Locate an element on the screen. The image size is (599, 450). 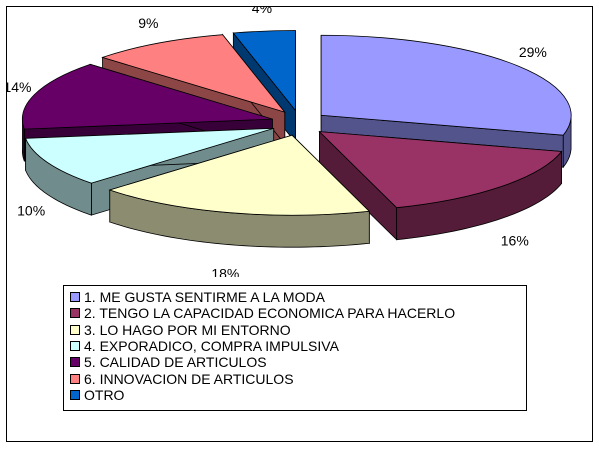
legend-label-3: 3. LO HAGO POR MI ENTORNO is located at coordinates (187, 329).